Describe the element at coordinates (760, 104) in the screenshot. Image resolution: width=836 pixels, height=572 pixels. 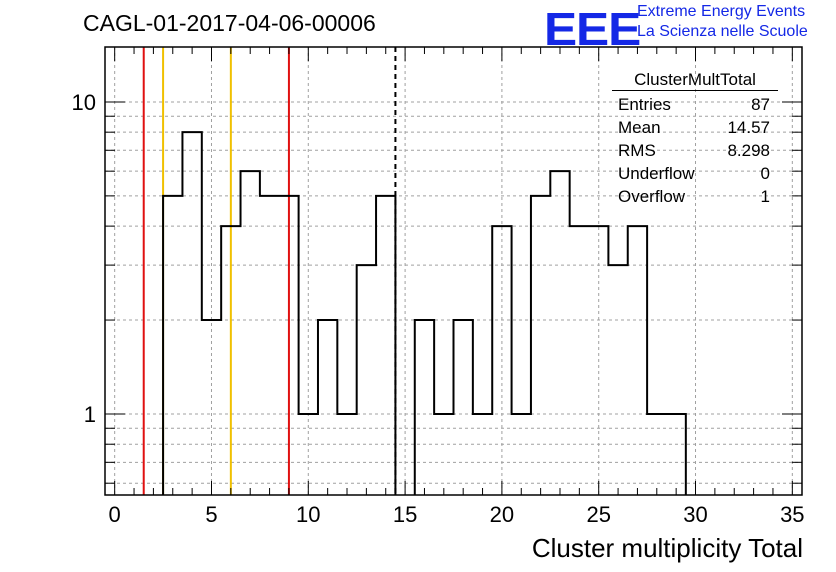
I see `stats-value: 87` at that location.